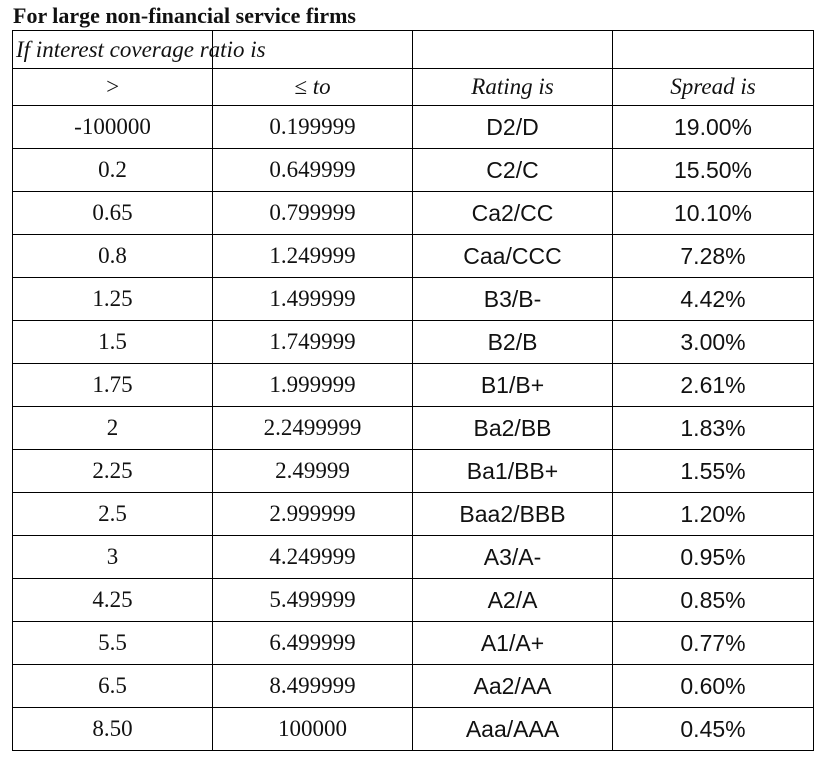 The height and width of the screenshot is (764, 836). Describe the element at coordinates (112, 342) in the screenshot. I see `lower-bound-cell: 1.5` at that location.